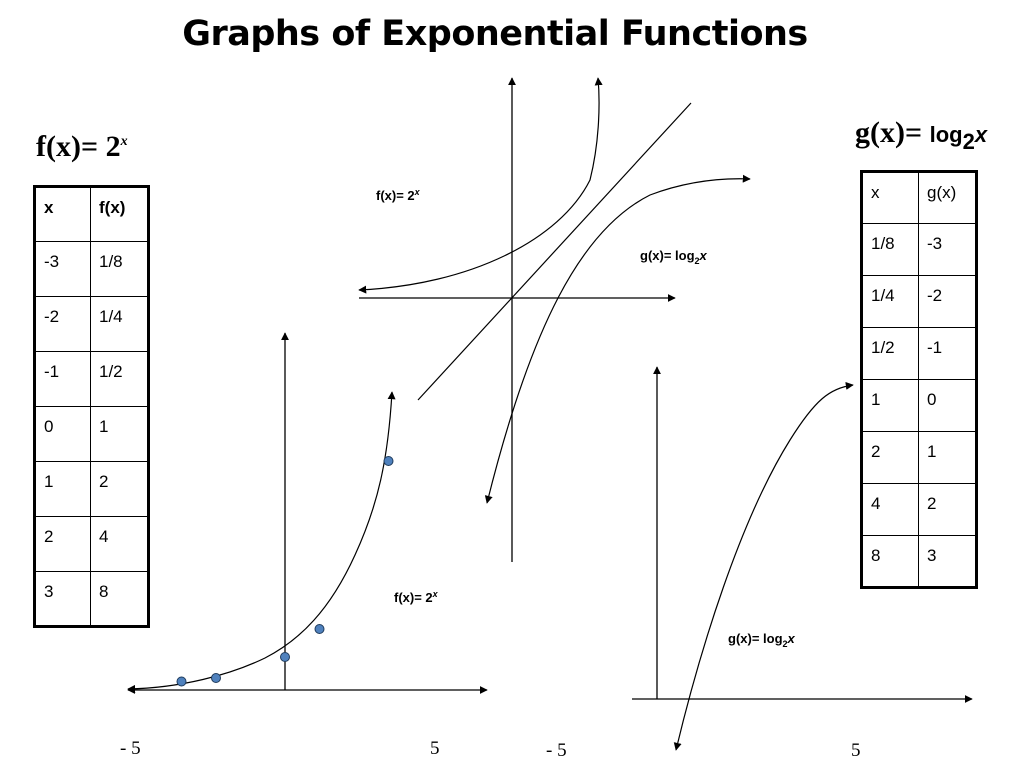 This screenshot has height=768, width=1024. What do you see at coordinates (78, 146) in the screenshot?
I see `f-heading-text: f(x)= 2` at bounding box center [78, 146].